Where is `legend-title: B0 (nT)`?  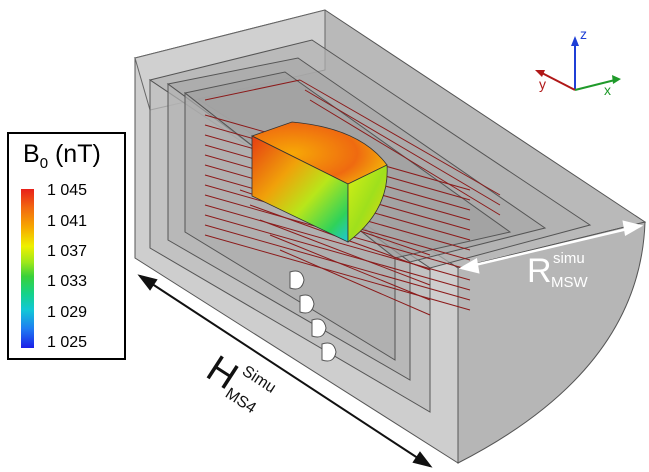 legend-title: B0 (nT) is located at coordinates (62, 156).